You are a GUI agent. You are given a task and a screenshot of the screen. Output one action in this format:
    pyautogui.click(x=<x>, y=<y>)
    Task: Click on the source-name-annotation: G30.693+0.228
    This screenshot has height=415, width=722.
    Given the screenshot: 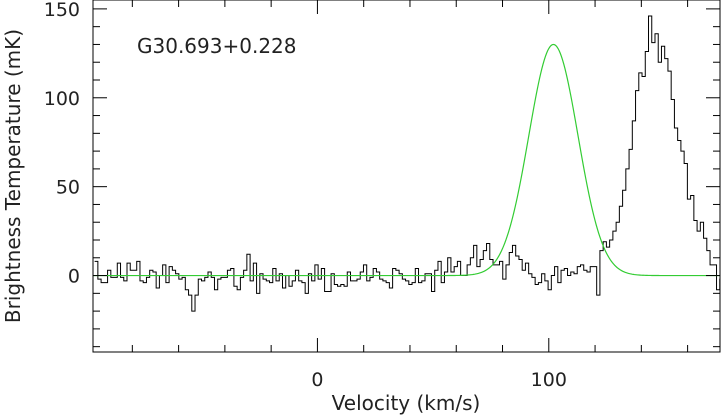 What is the action you would take?
    pyautogui.click(x=217, y=46)
    